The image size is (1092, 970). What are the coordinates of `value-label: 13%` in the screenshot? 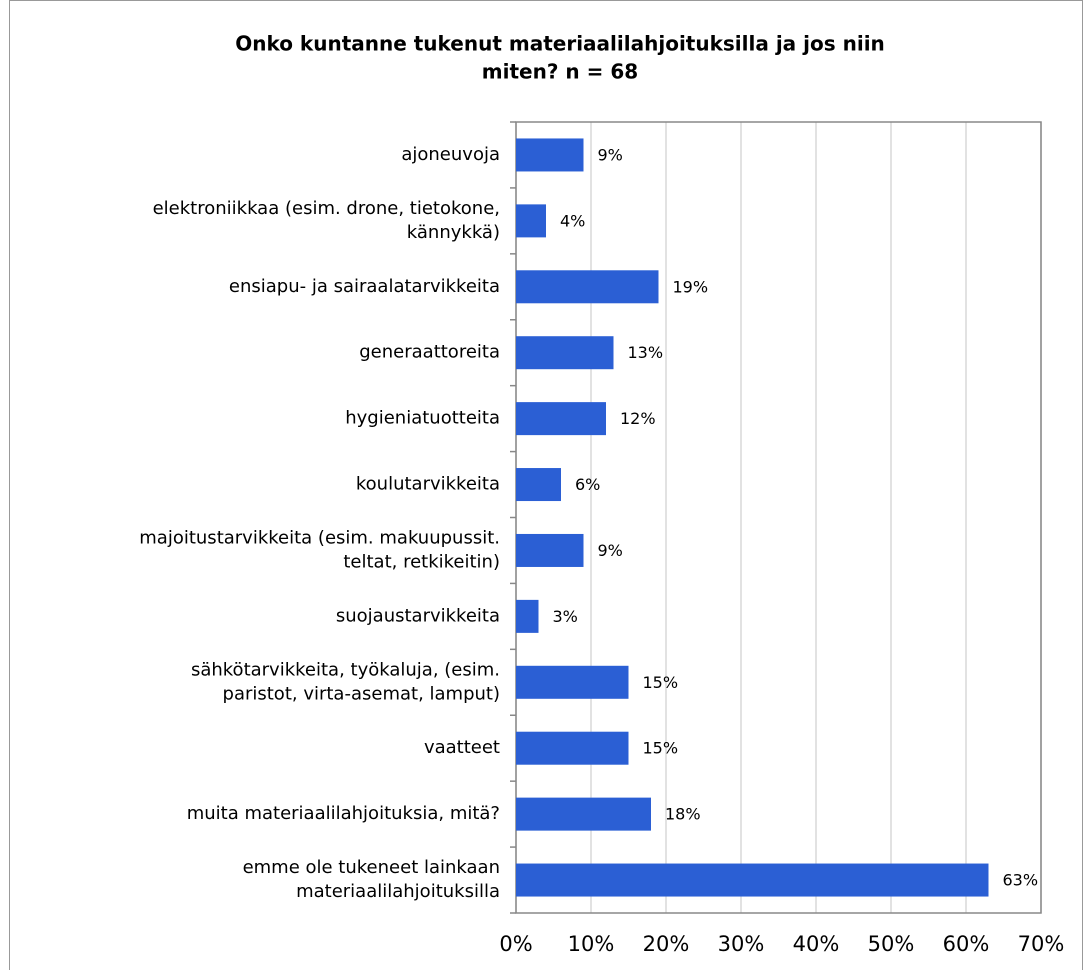 It's located at (646, 352).